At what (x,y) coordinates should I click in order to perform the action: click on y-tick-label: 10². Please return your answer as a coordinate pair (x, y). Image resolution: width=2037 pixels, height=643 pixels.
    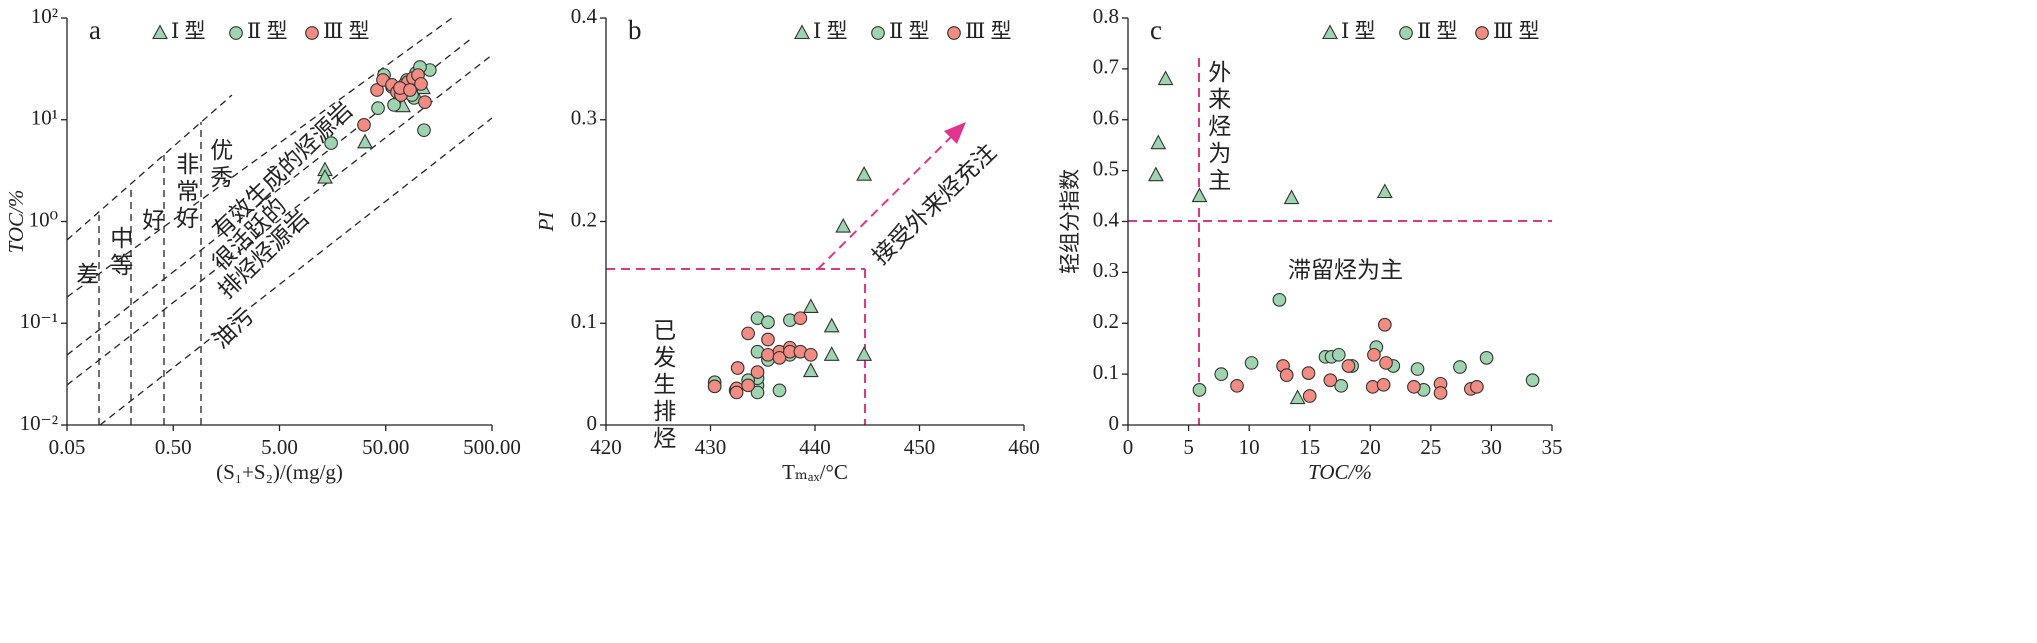
    Looking at the image, I should click on (44, 16).